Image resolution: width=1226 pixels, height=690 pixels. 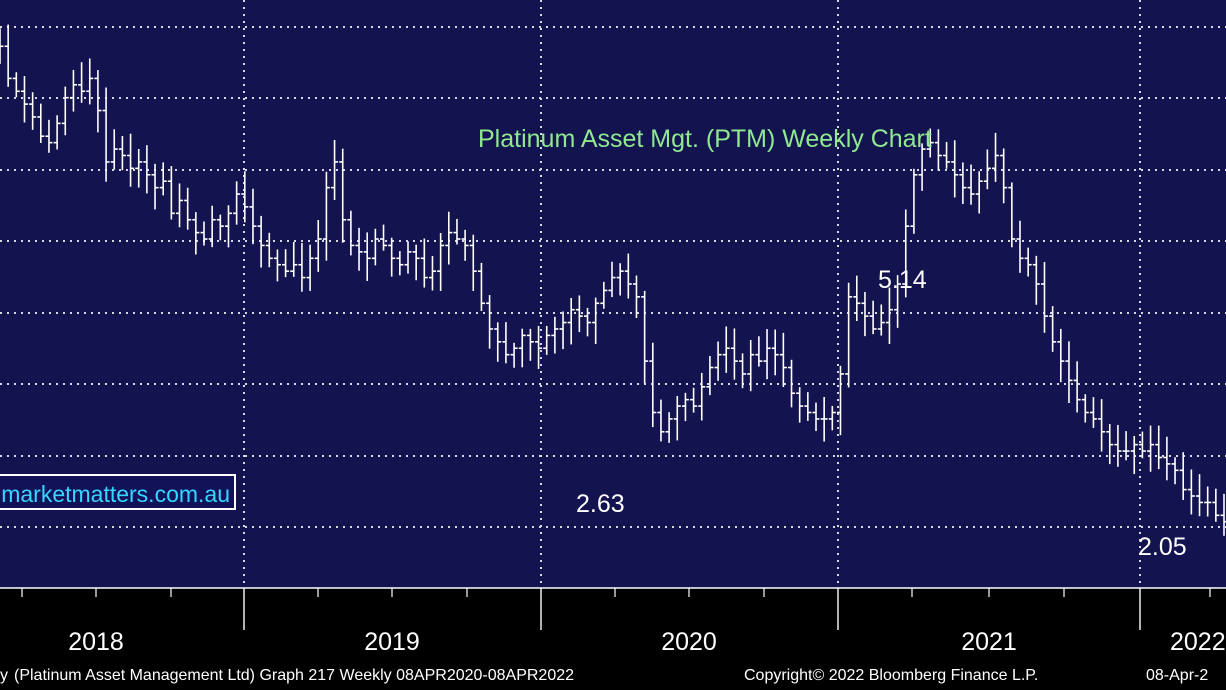 What do you see at coordinates (989, 642) in the screenshot?
I see `year-label-2021: 2021` at bounding box center [989, 642].